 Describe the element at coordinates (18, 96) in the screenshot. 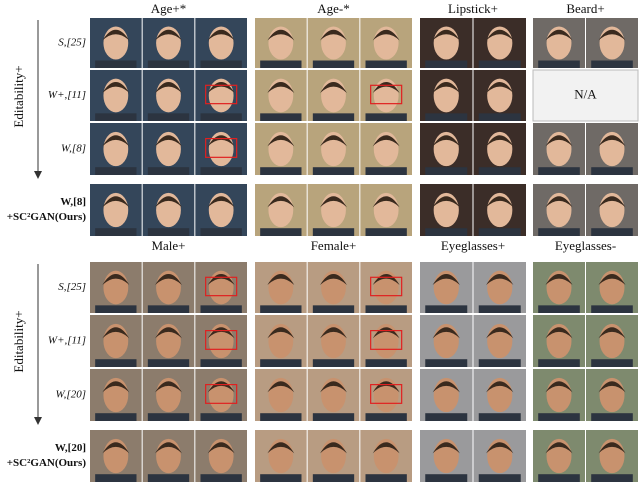

I see `axis-label: Editability+` at that location.